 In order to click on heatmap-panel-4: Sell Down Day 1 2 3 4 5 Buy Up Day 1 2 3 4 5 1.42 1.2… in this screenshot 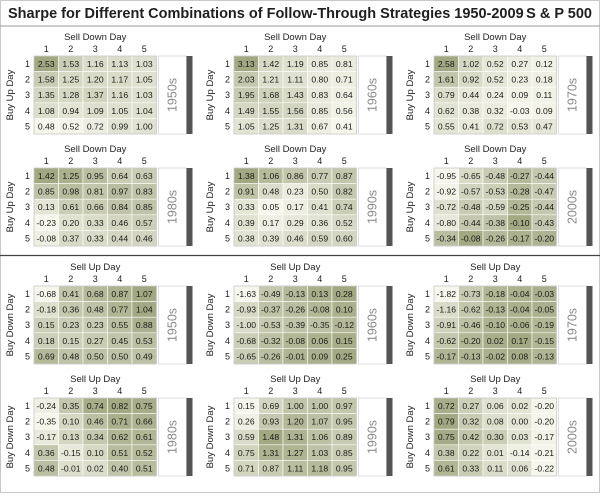, I will do `click(99, 195)`.